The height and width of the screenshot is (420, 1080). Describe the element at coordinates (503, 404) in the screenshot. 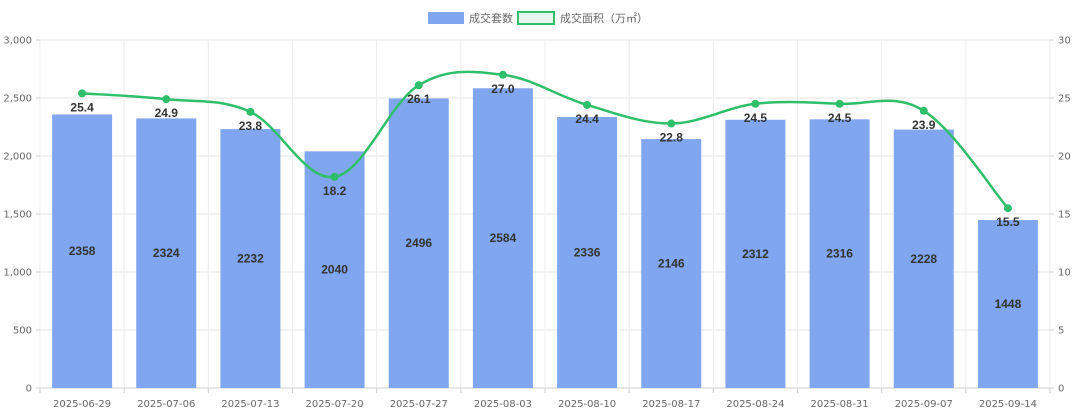

I see `x-tick-label: 2025-08-03` at that location.